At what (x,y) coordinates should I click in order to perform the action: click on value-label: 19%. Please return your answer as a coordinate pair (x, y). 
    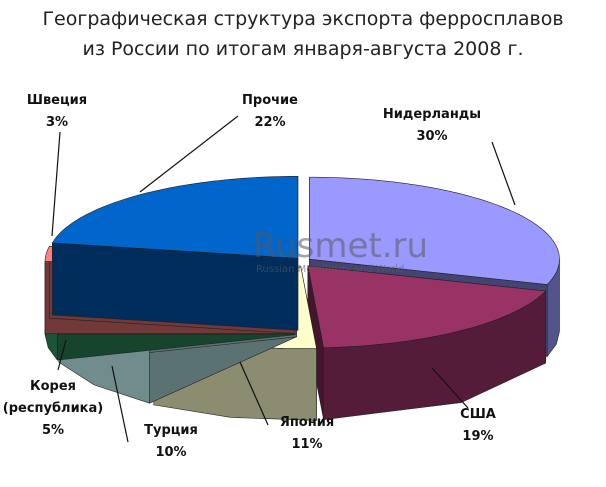
    Looking at the image, I should click on (478, 436).